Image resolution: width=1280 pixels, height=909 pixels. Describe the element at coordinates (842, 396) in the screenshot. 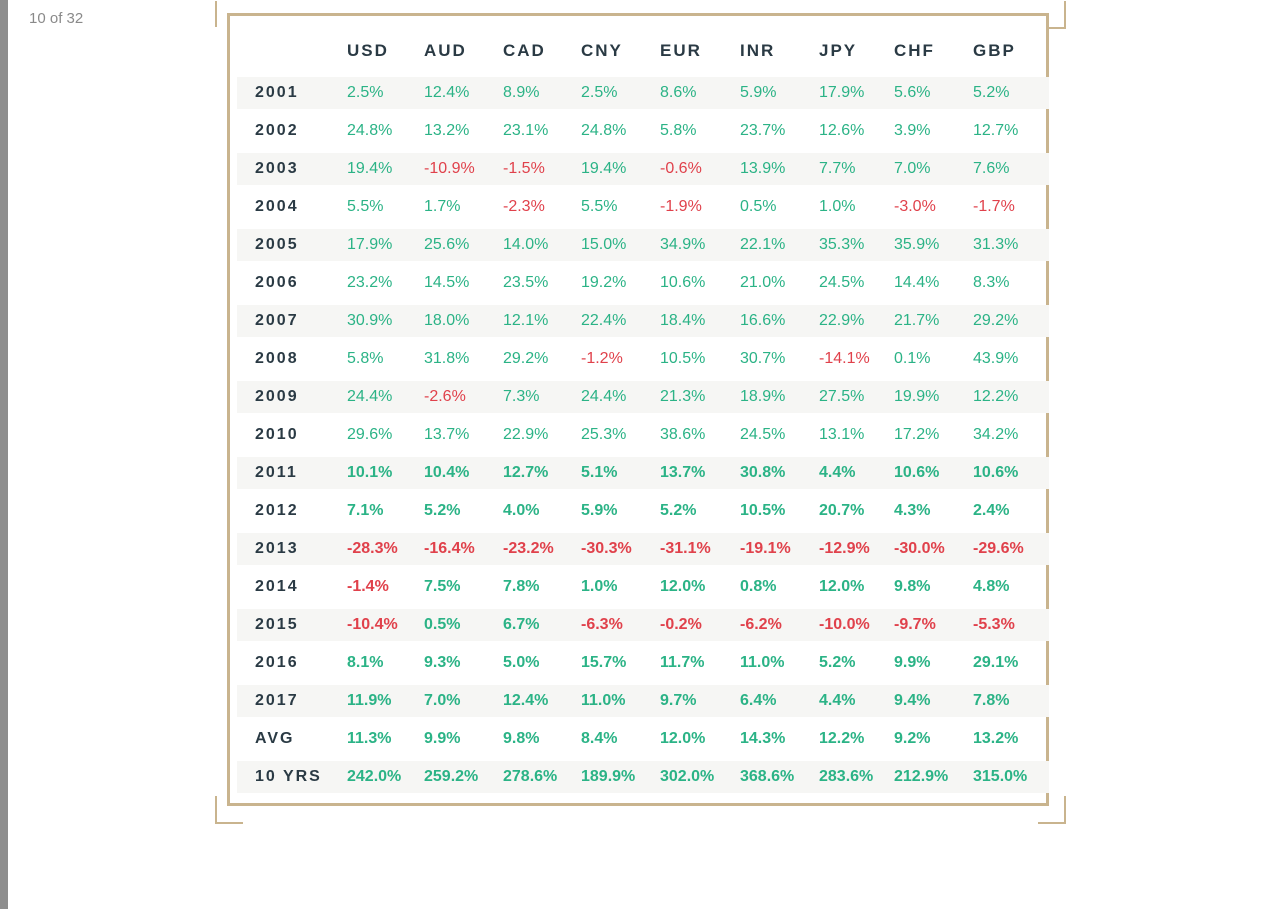

I see `table-cell: 27.5%` at that location.